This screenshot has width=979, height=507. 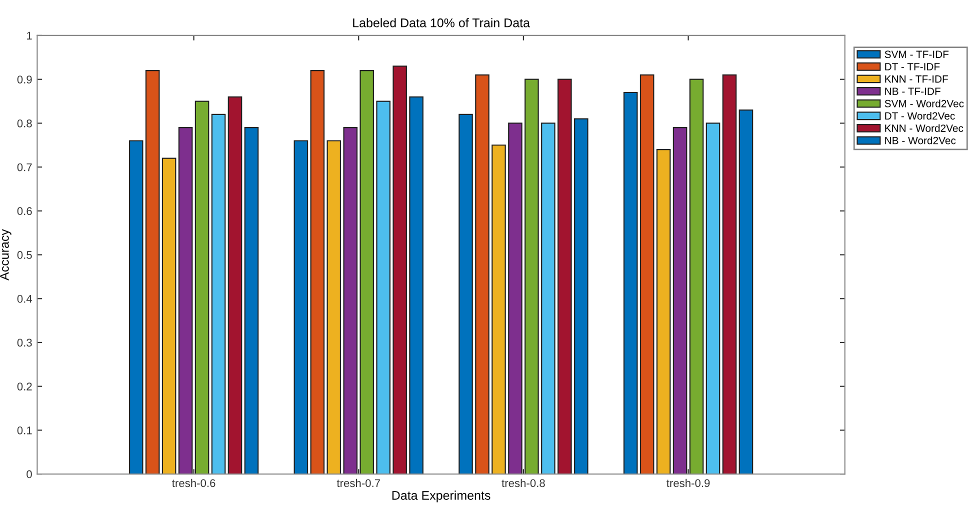 What do you see at coordinates (24, 255) in the screenshot?
I see `y-tick-label: 0.5` at bounding box center [24, 255].